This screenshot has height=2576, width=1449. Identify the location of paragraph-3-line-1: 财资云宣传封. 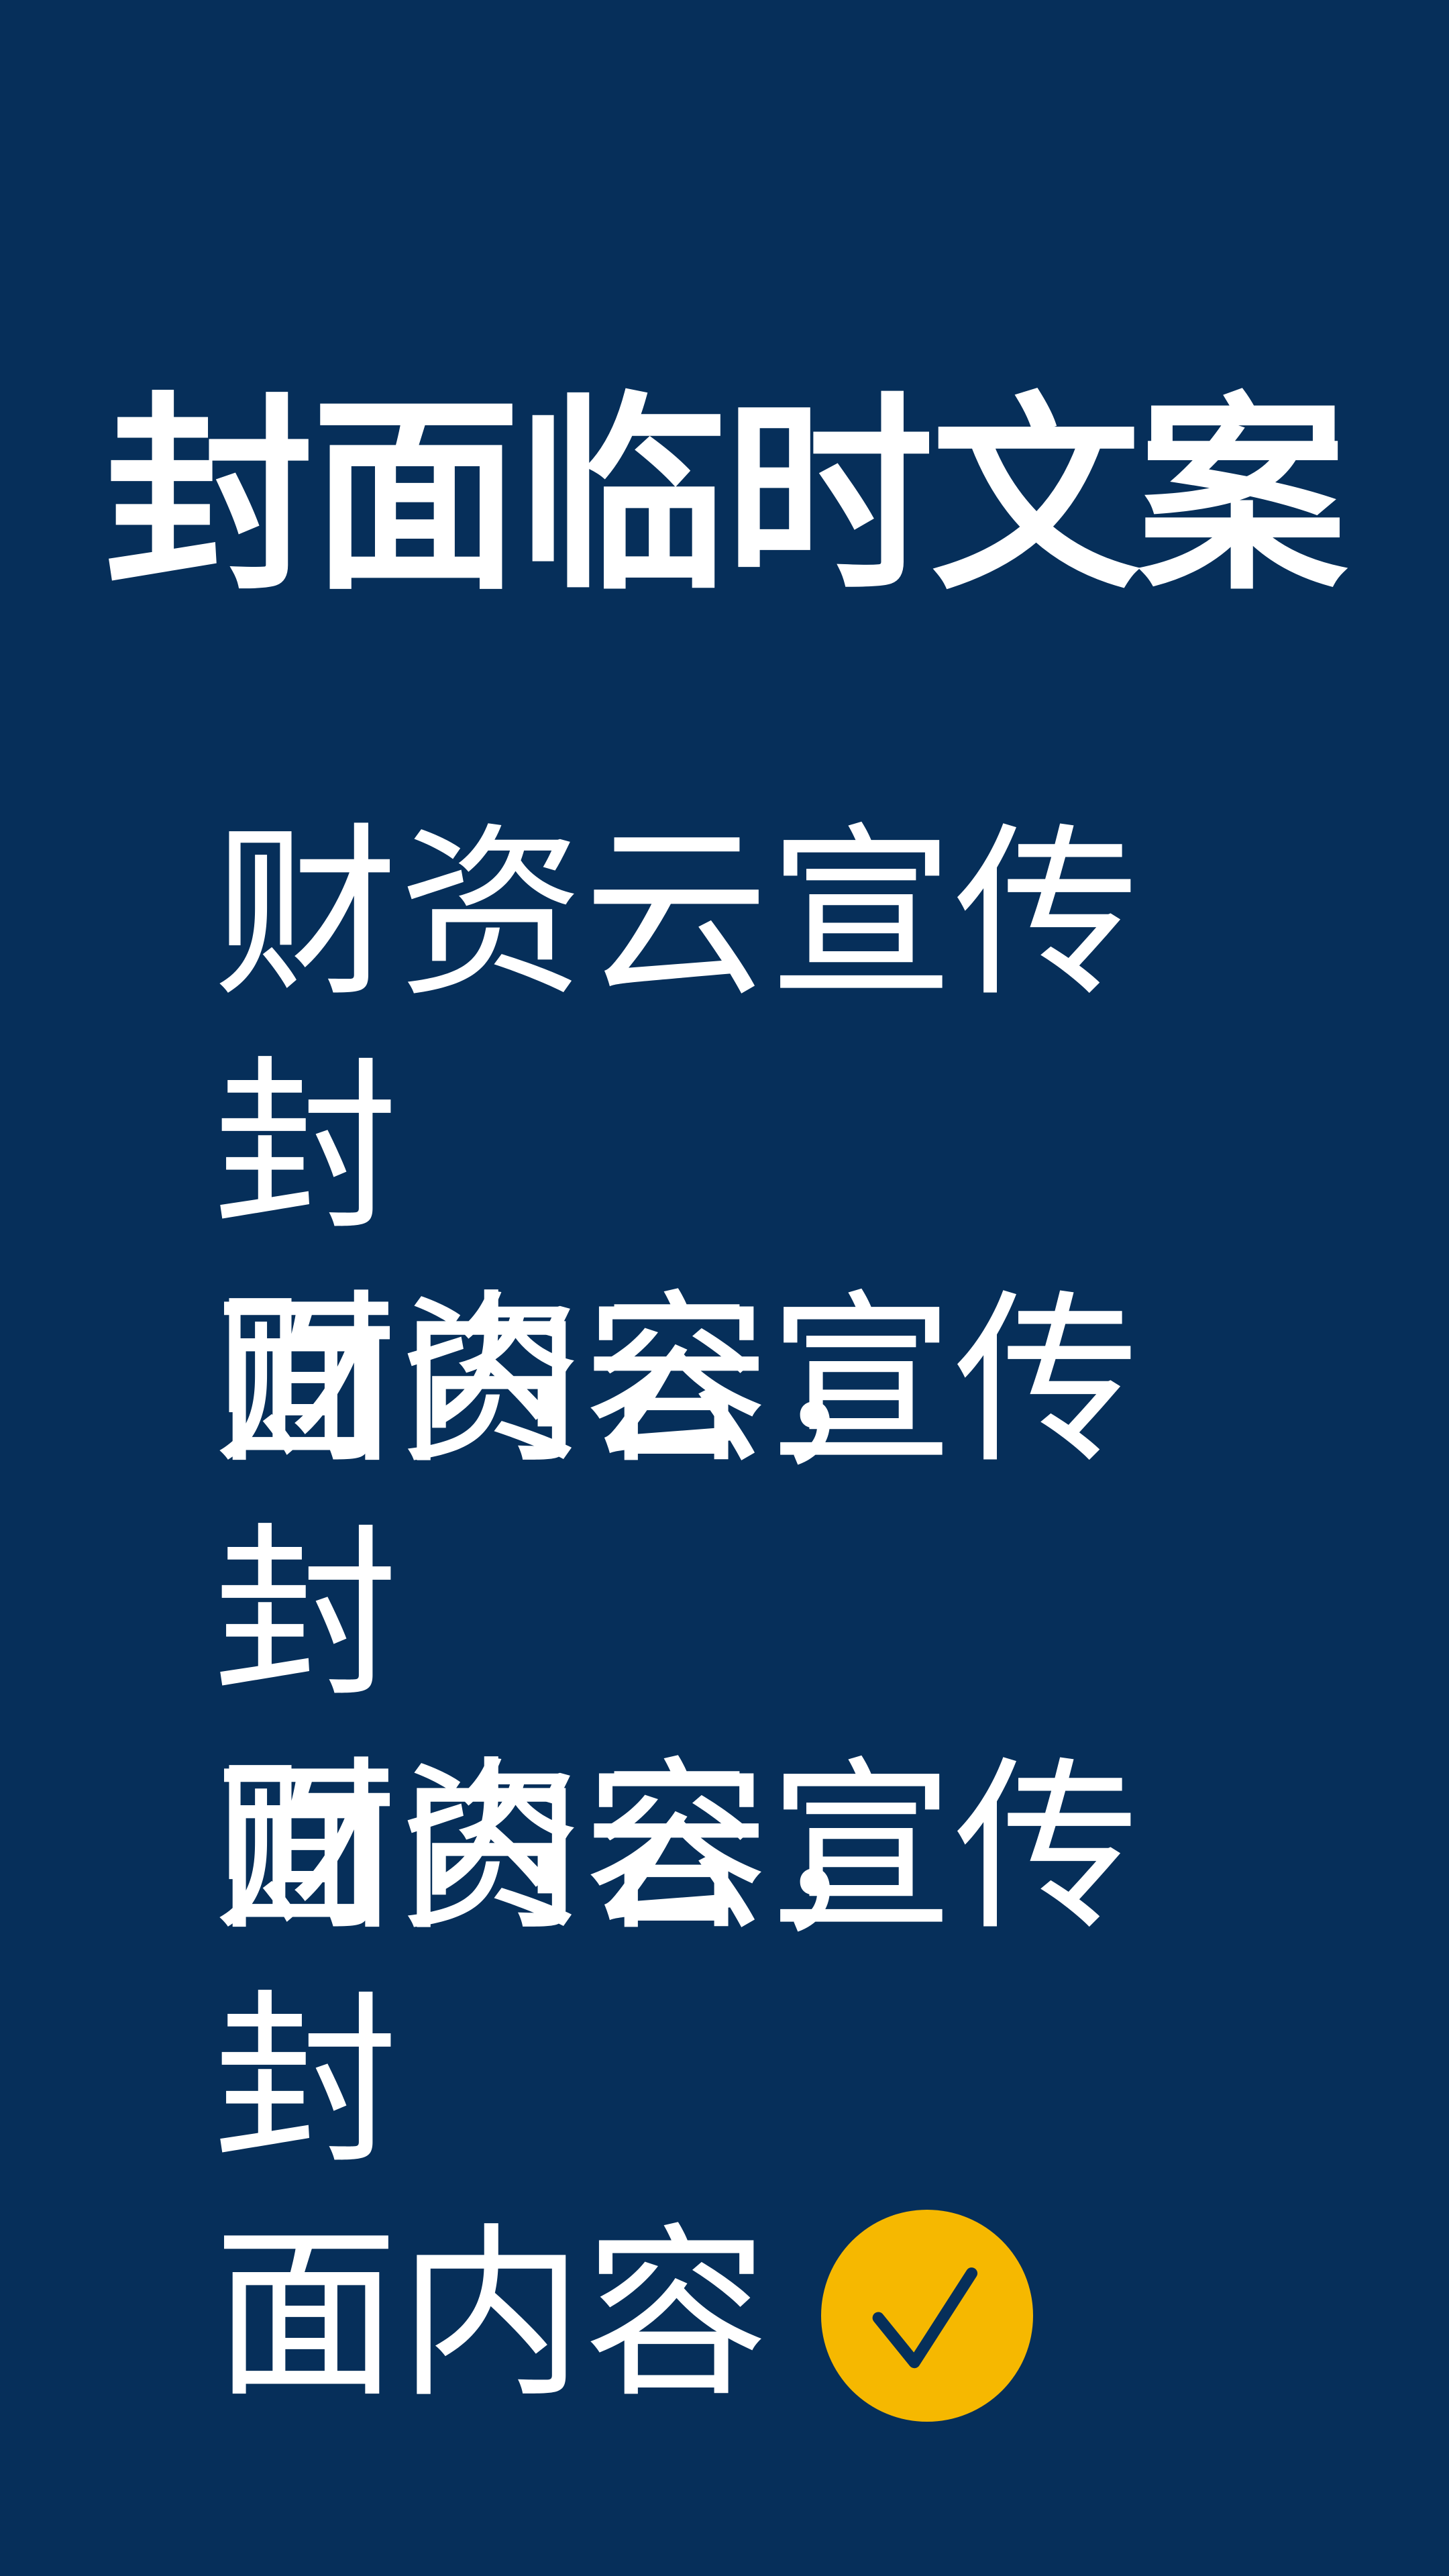
(676, 1965).